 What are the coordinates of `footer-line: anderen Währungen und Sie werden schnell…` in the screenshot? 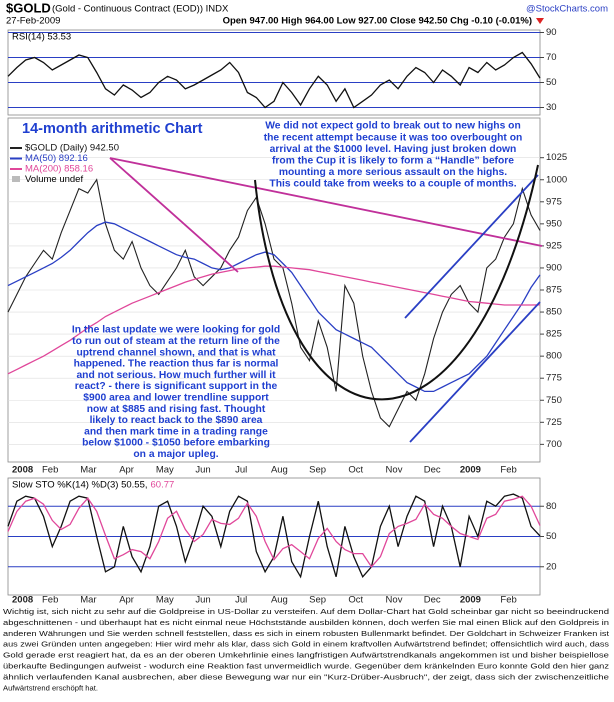 It's located at (306, 633).